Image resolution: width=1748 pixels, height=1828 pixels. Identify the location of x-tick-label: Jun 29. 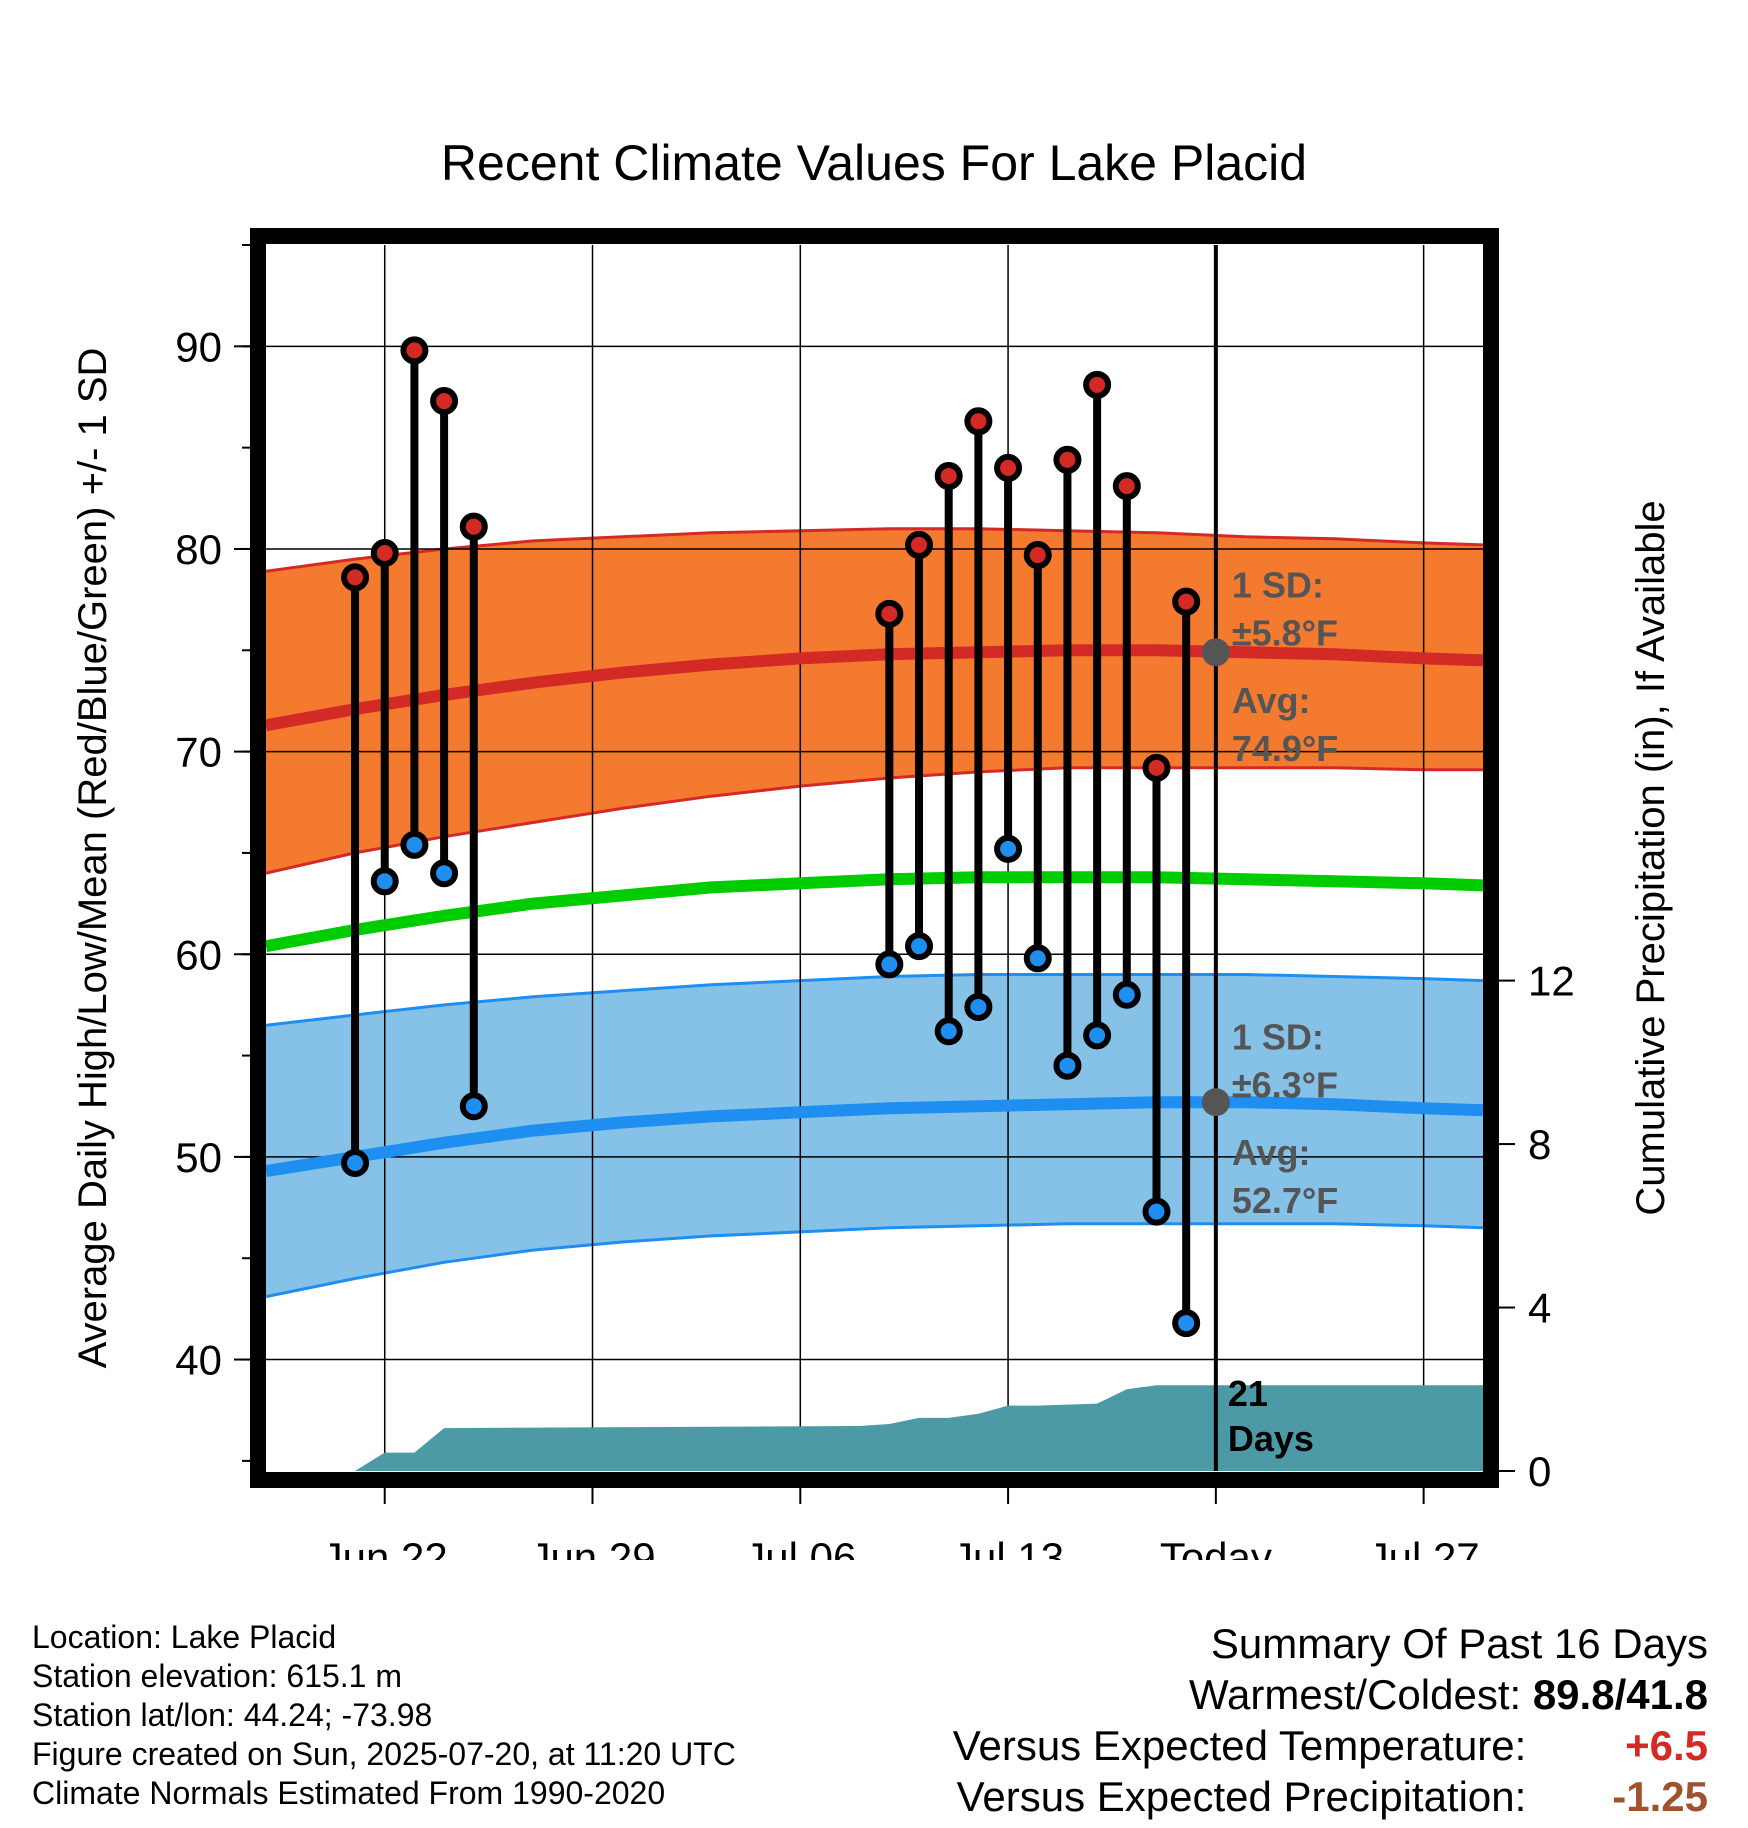
(592, 1547).